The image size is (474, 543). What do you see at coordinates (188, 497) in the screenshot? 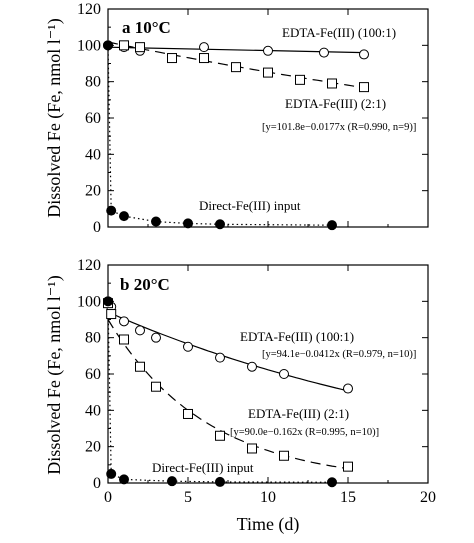
I see `x-tick-label: 5` at bounding box center [188, 497].